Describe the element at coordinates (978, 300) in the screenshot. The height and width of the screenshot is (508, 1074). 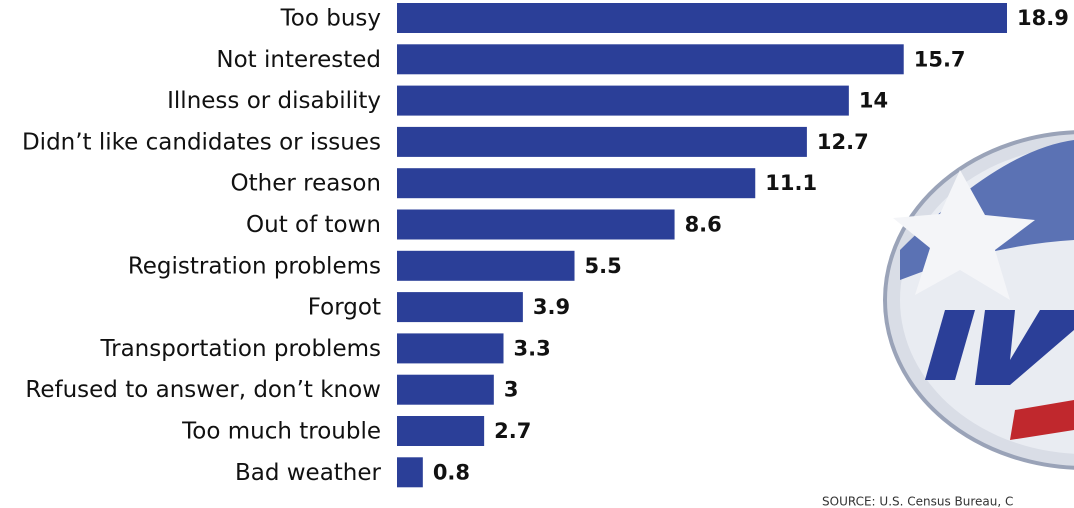
I see `badge-decoration` at that location.